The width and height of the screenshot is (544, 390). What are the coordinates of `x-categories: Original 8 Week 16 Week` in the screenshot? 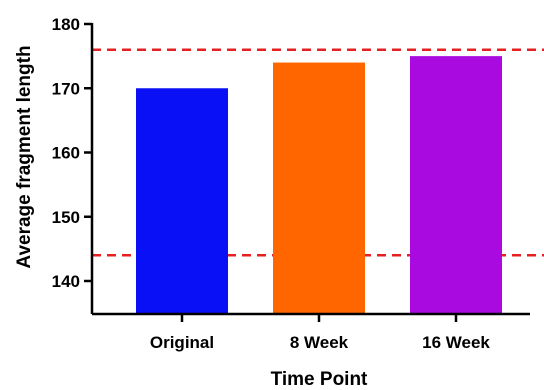 It's located at (320, 333).